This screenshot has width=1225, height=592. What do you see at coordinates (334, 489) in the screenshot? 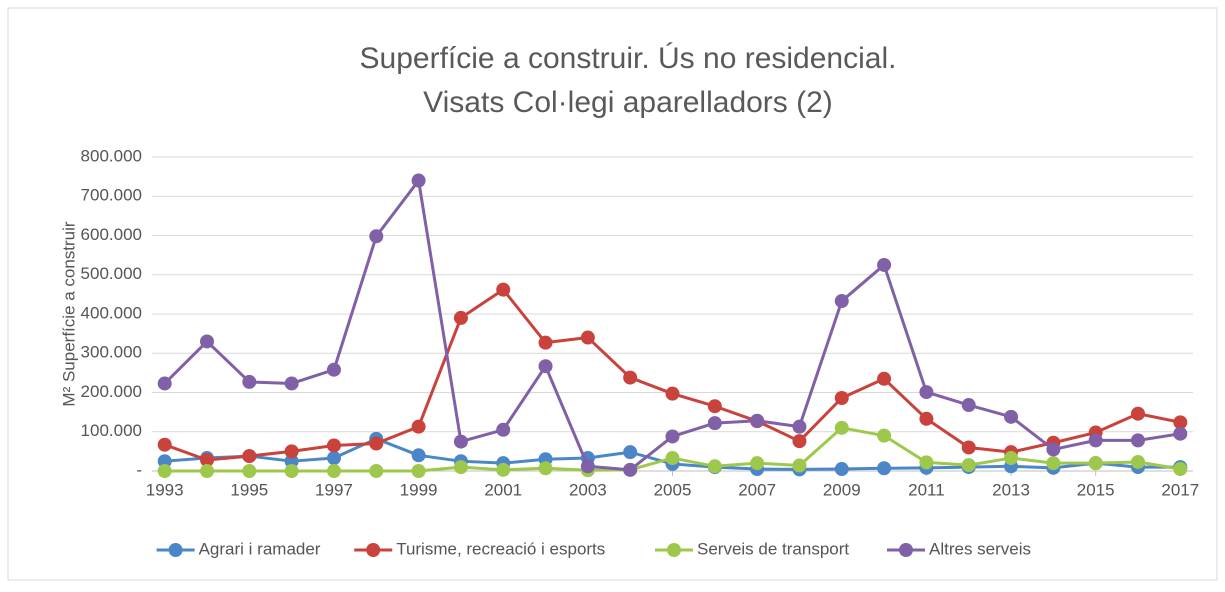
I see `x-tick-label: 1997` at bounding box center [334, 489].